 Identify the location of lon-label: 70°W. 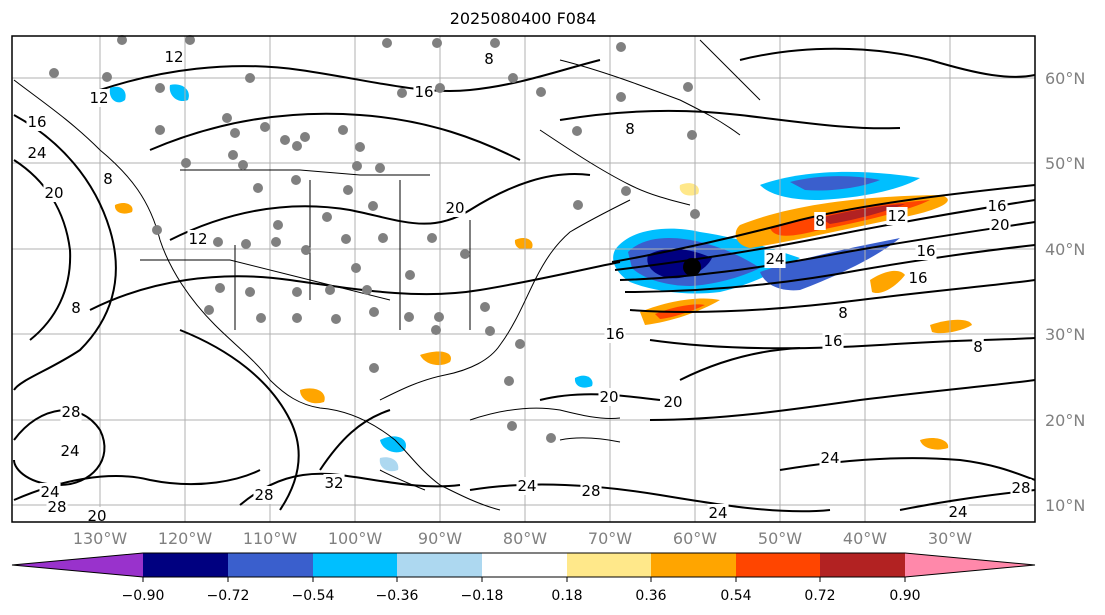
(610, 538).